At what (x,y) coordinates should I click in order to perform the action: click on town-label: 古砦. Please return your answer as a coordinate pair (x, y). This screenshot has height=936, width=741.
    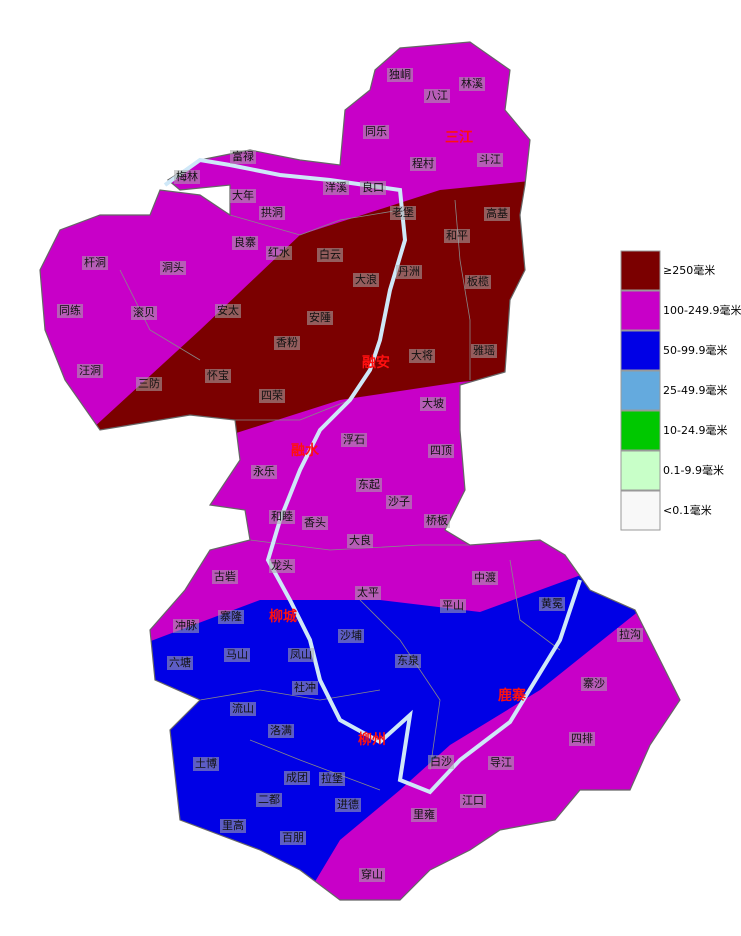
    Looking at the image, I should click on (225, 576).